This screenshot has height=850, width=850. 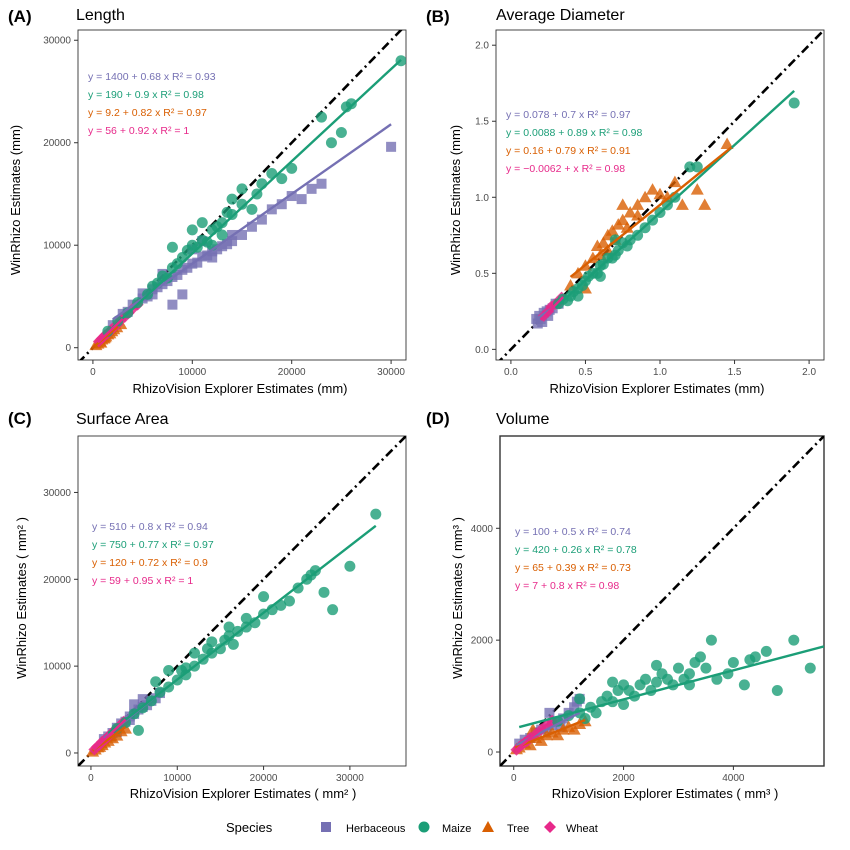 What do you see at coordinates (733, 778) in the screenshot?
I see `x-tick-label: 4000` at bounding box center [733, 778].